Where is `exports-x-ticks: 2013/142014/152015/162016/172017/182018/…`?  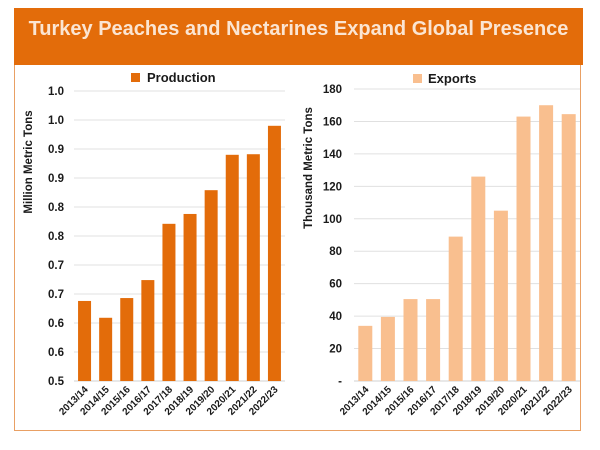
exports-x-ticks: 2013/142014/152015/162016/172017/182018/… is located at coordinates (456, 401).